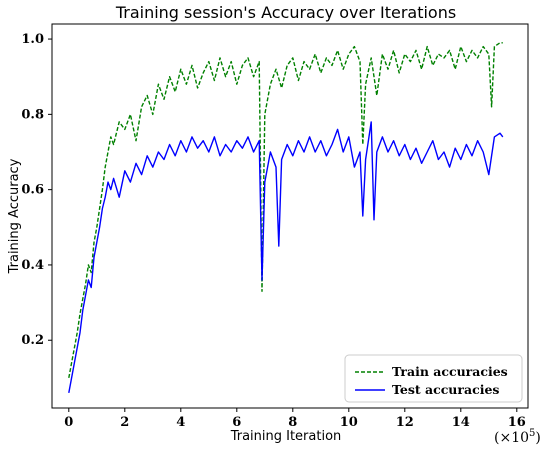 The image size is (550, 451). I want to click on x-tick-label: 4, so click(180, 422).